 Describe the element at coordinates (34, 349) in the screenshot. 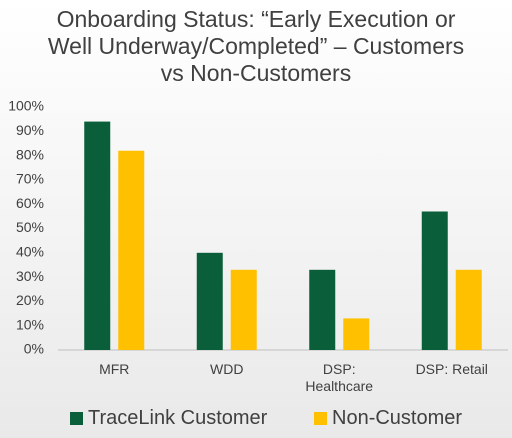

I see `y-tick-label: 0%` at that location.